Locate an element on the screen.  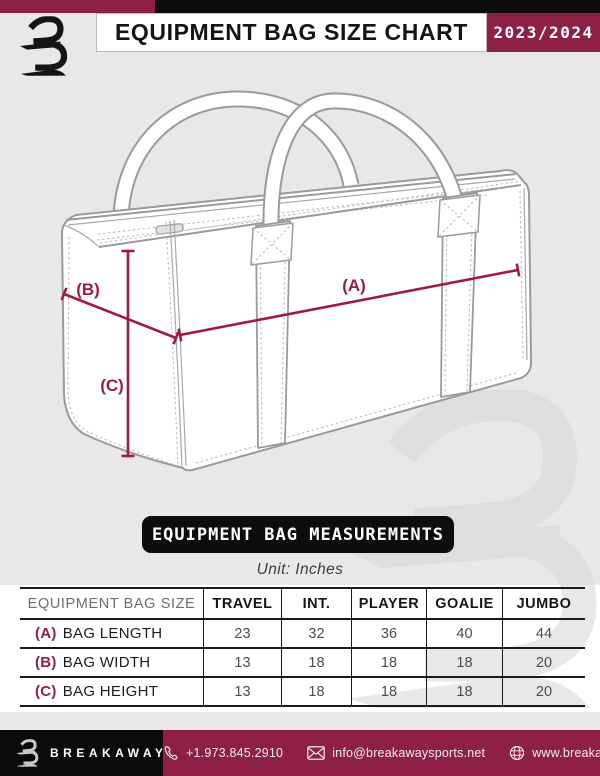
measurements-banner-label: EQUIPMENT BAG MEASUREMENTS is located at coordinates (298, 534).